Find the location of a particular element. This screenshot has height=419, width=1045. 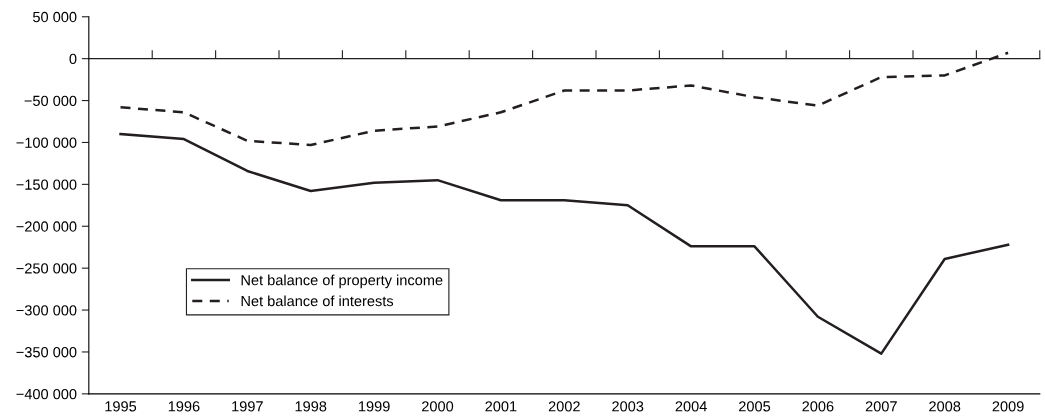

y-tick-label: −300 000 is located at coordinates (46, 310).